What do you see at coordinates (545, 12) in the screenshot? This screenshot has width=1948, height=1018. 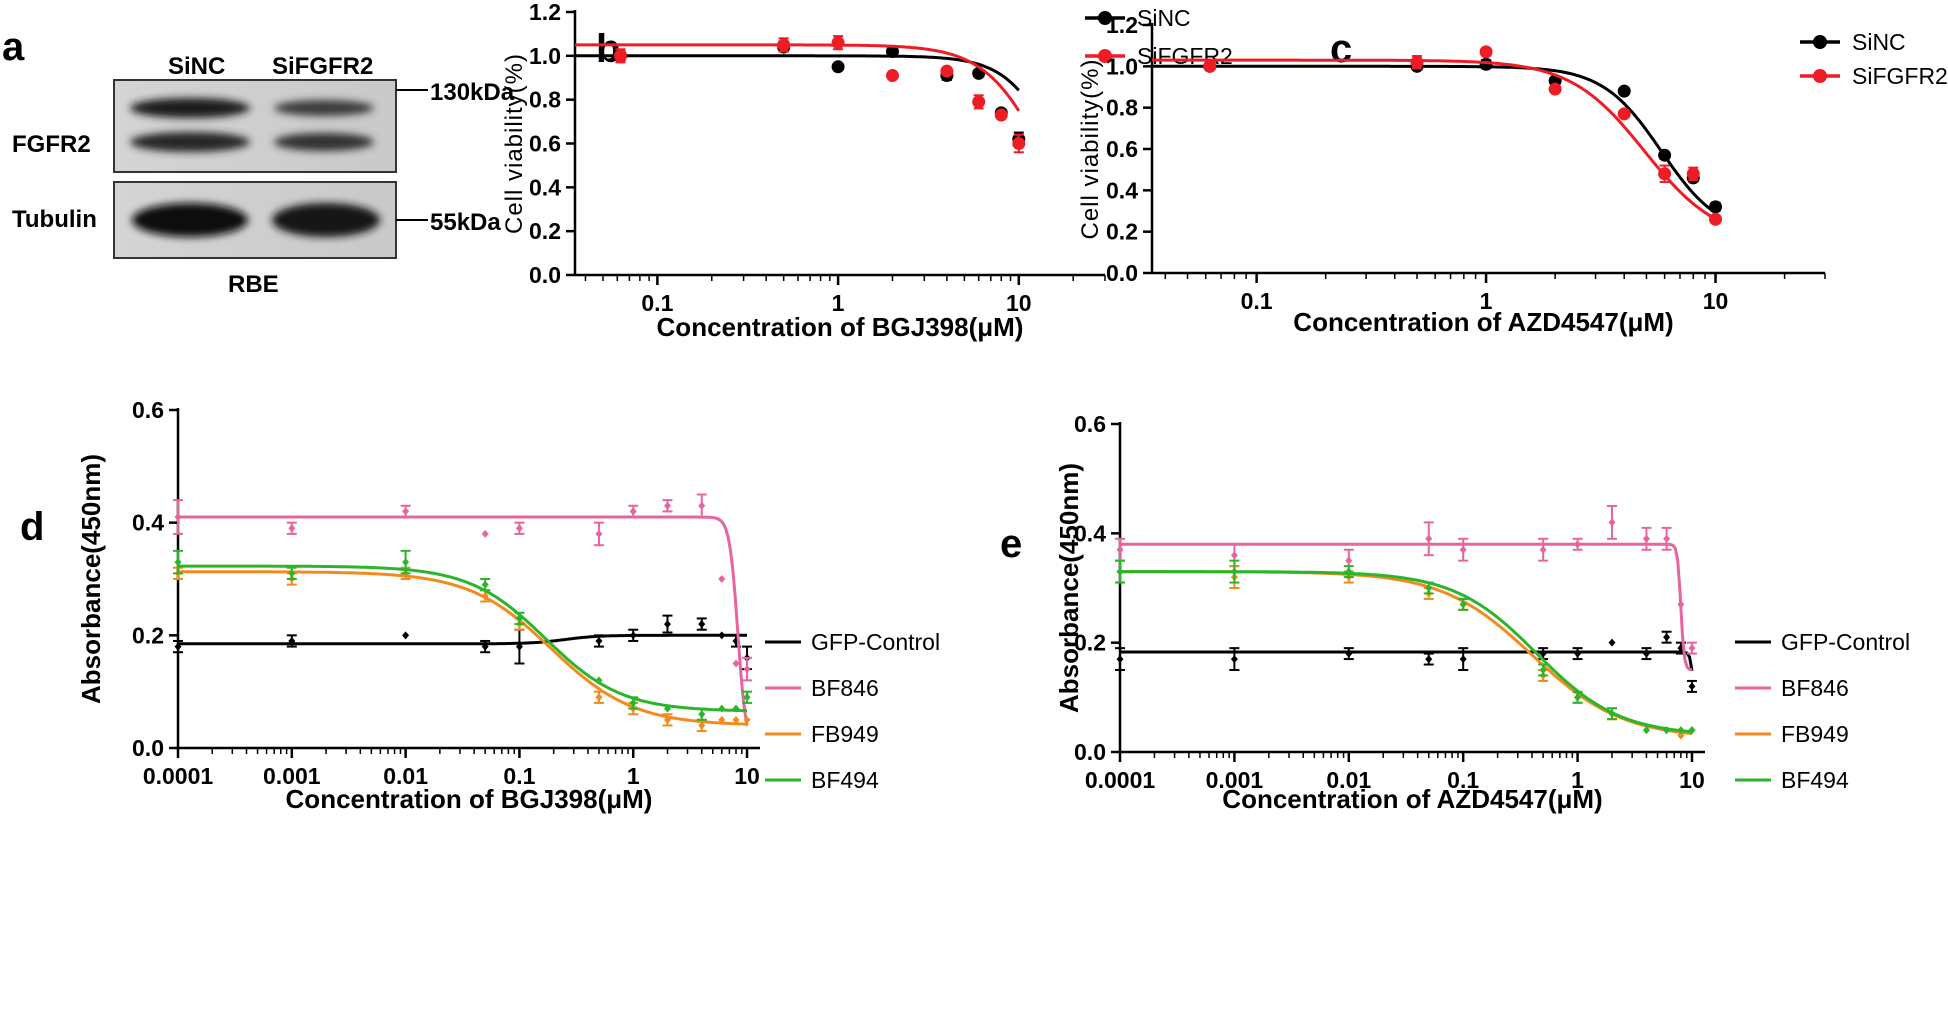 I see `y-tick-label-b: 1.2` at bounding box center [545, 12].